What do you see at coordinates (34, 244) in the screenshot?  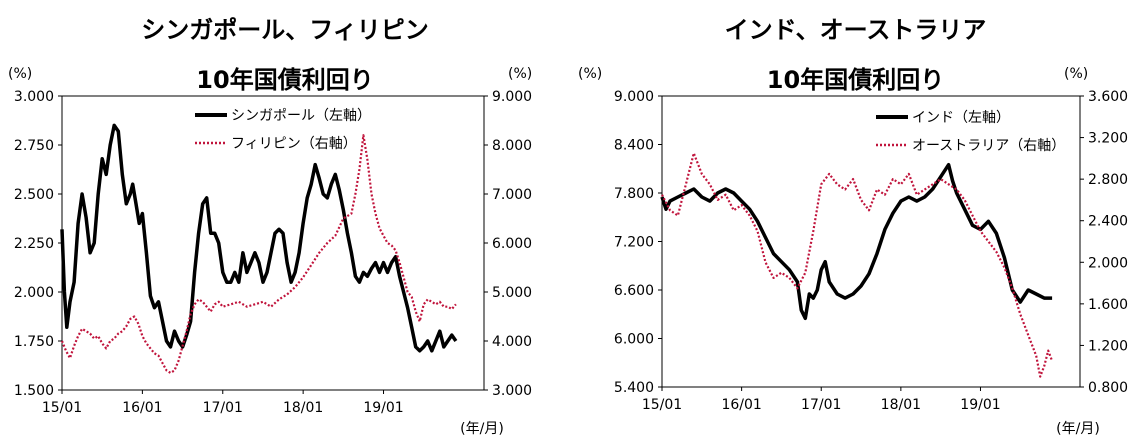 I see `y-left-tick-label: 2.250` at bounding box center [34, 244].